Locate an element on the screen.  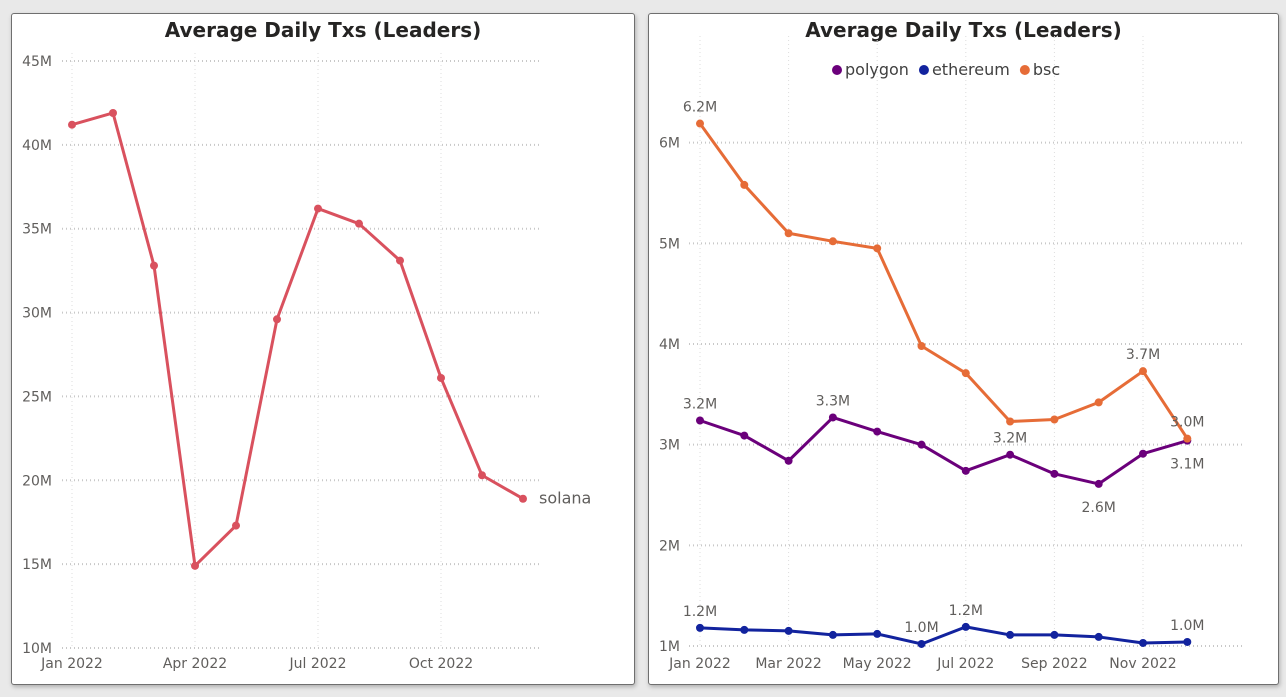
x-tick-label: Apr 2022 is located at coordinates (195, 664).